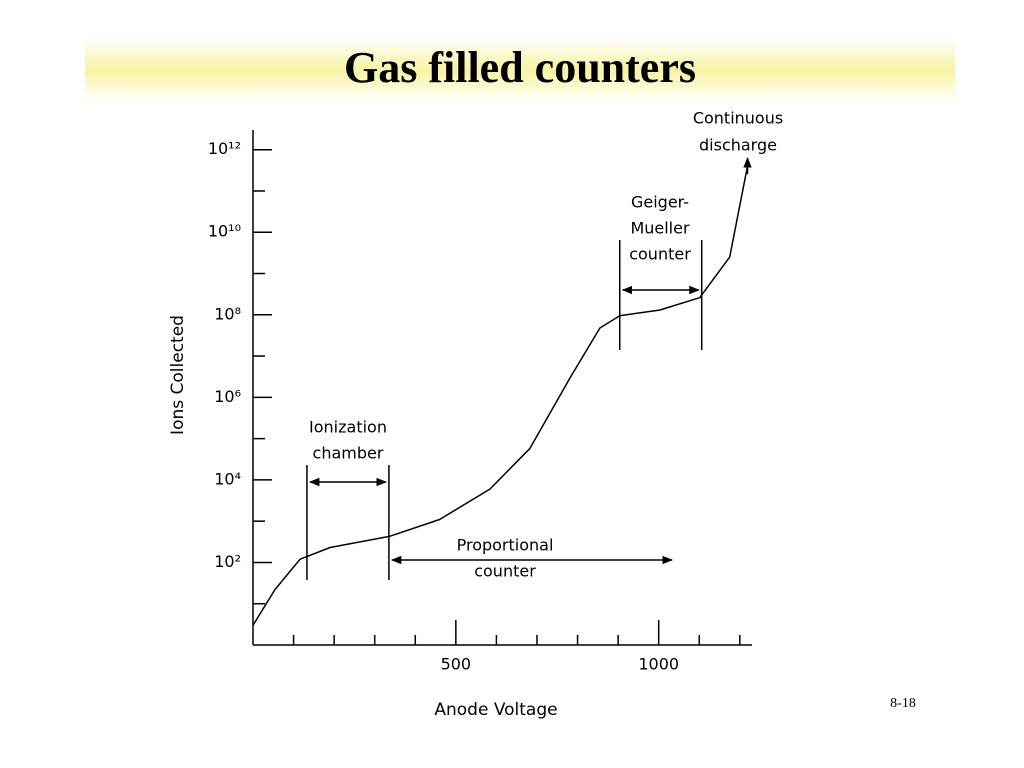 This screenshot has height=768, width=1024. Describe the element at coordinates (178, 375) in the screenshot. I see `y-axis-label: Ions Collected` at that location.